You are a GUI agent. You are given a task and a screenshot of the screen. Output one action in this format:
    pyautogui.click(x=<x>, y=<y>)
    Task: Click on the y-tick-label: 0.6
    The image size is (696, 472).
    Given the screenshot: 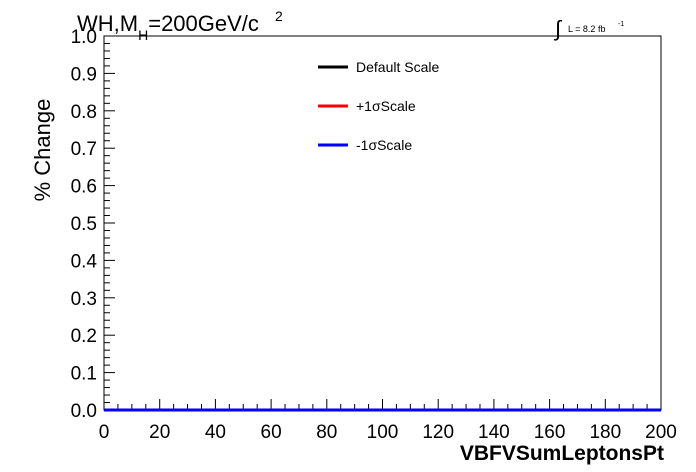 What is the action you would take?
    pyautogui.click(x=84, y=187)
    